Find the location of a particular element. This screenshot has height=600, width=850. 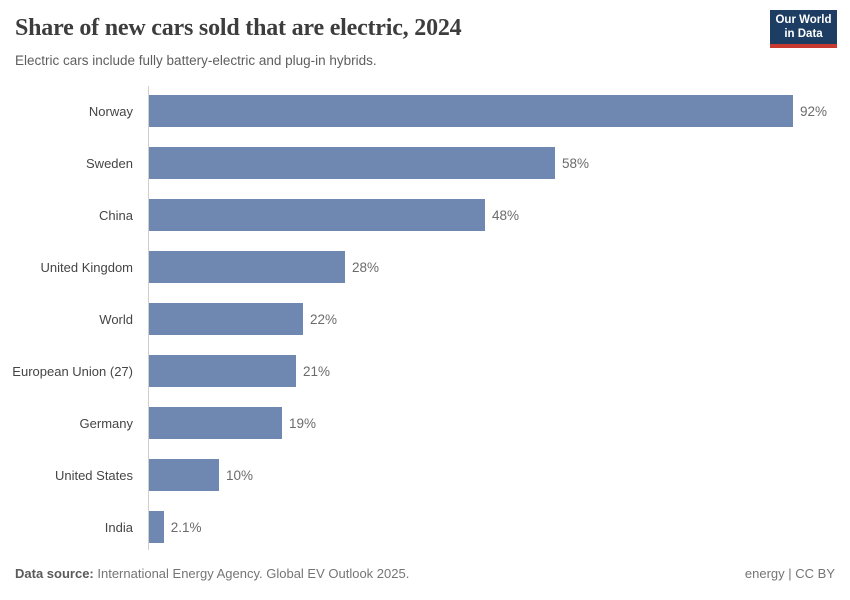

bar-row: Norway 92% is located at coordinates (425, 111).